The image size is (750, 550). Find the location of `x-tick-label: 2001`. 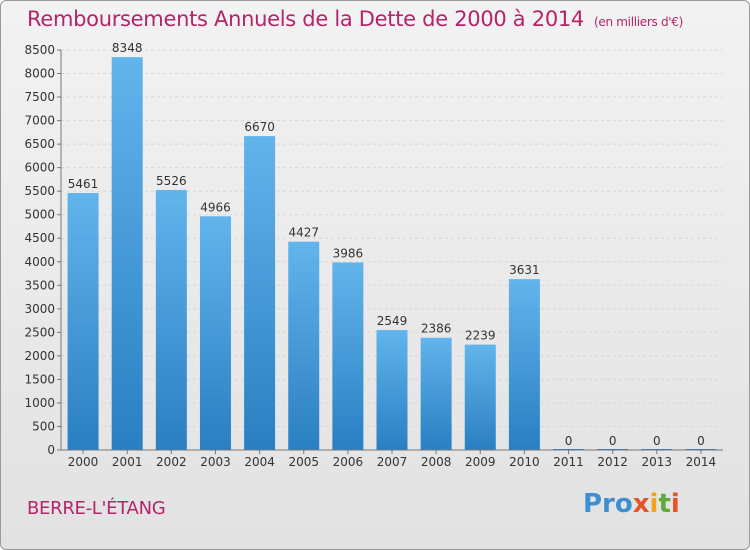

x-tick-label: 2001 is located at coordinates (127, 462).